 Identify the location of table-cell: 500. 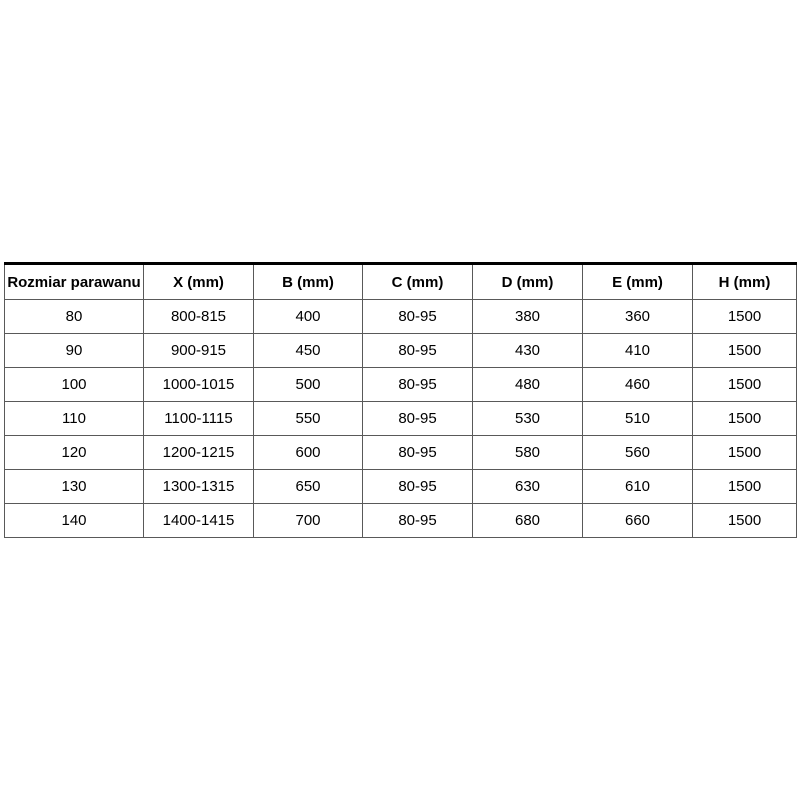
(308, 384).